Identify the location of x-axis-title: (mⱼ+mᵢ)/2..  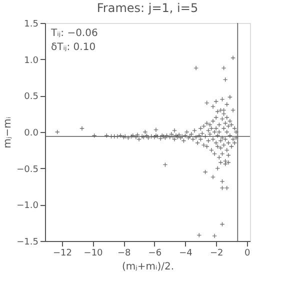
(148, 267).